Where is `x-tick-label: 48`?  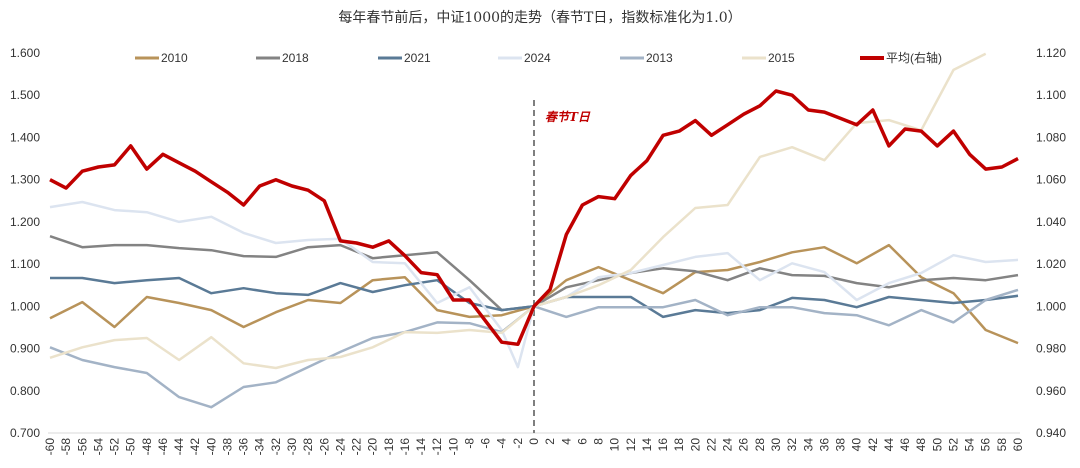
x-tick-label: 48 is located at coordinates (921, 445).